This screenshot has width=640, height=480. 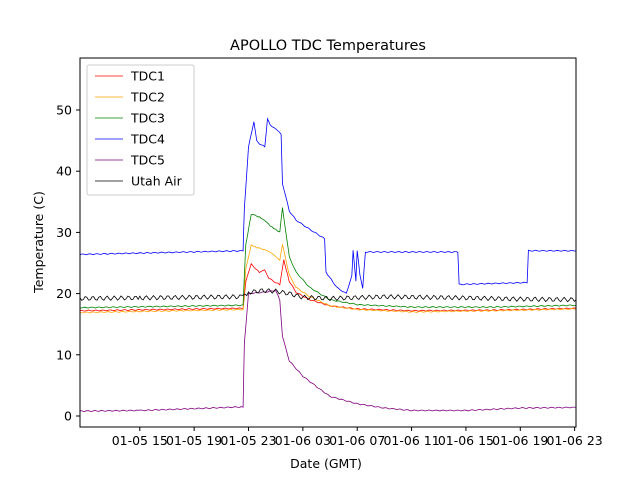 I want to click on x-tick-label: 01-06 03, so click(x=303, y=440).